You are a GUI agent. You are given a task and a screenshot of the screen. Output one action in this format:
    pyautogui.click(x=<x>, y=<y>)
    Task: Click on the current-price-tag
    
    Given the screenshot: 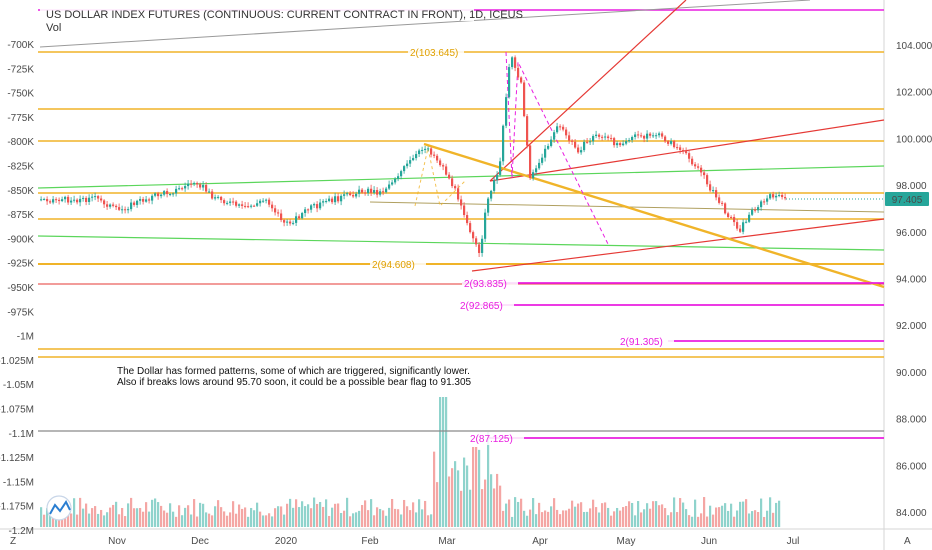 What is the action you would take?
    pyautogui.click(x=907, y=199)
    